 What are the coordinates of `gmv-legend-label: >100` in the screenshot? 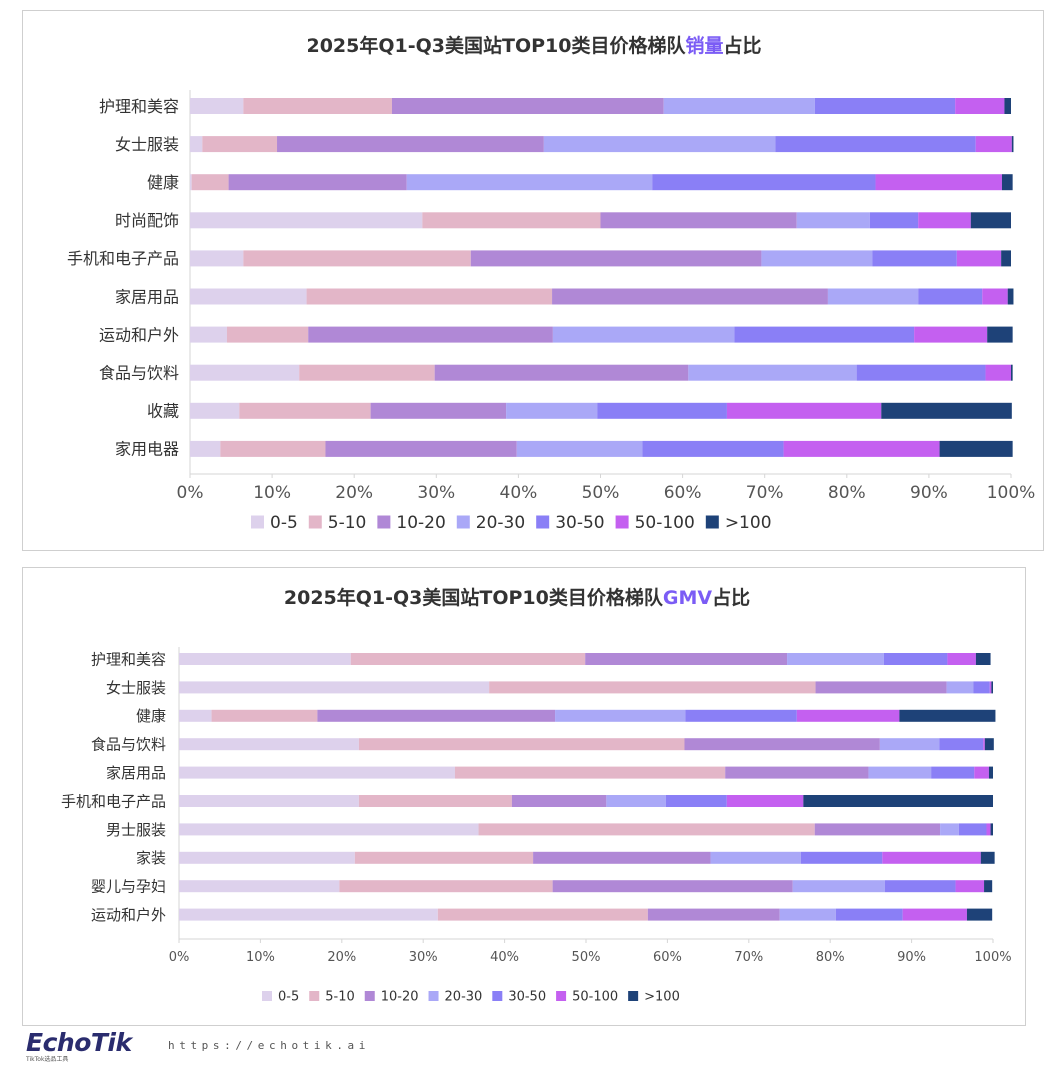 It's located at (662, 997).